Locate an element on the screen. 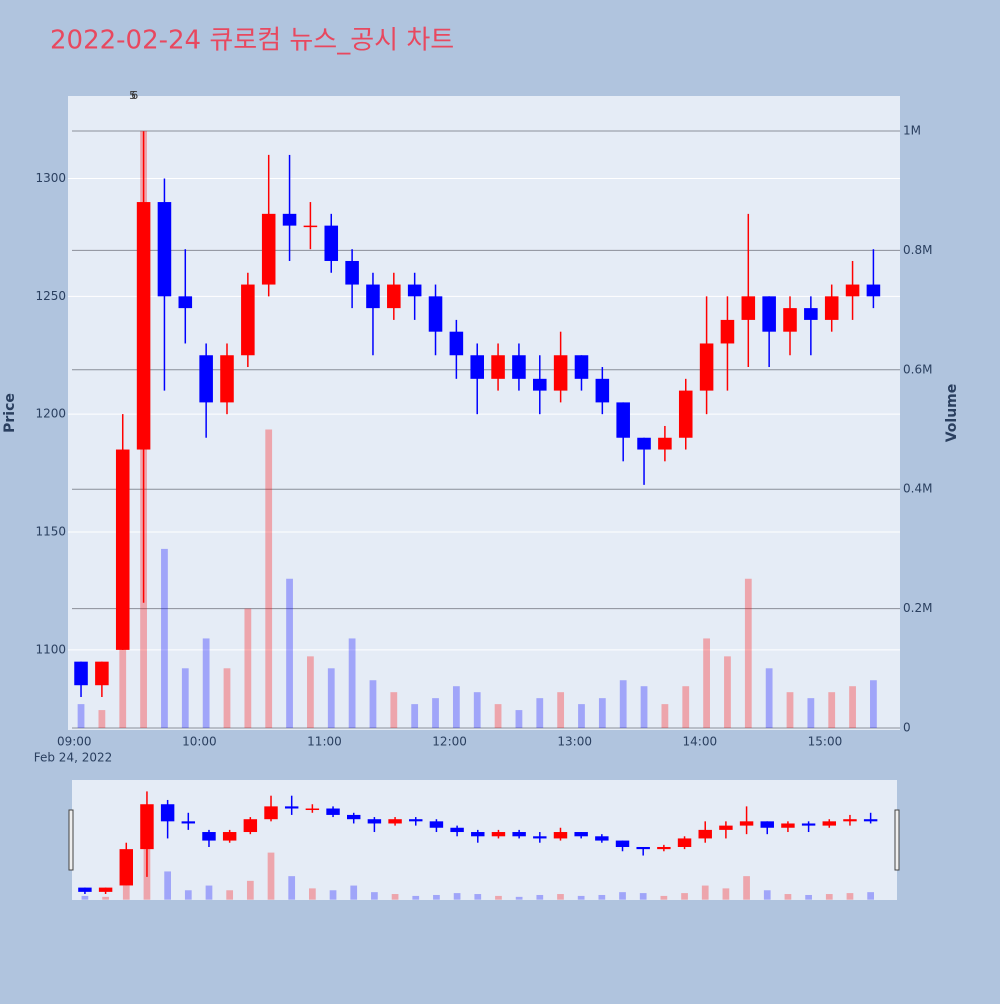 The height and width of the screenshot is (1004, 1000). y-tick-label: 1100 is located at coordinates (50, 649).